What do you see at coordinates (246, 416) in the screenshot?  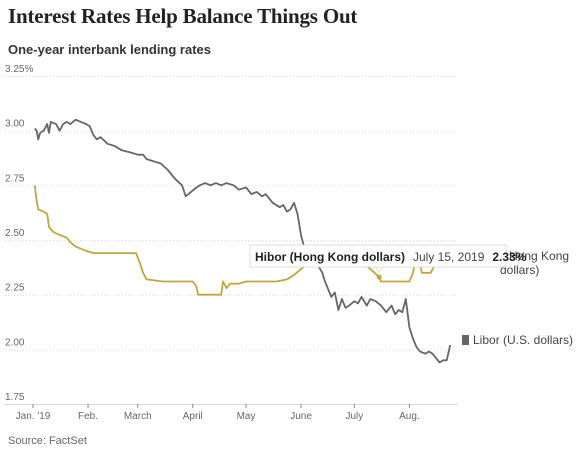 I see `x-tick-label: May` at bounding box center [246, 416].